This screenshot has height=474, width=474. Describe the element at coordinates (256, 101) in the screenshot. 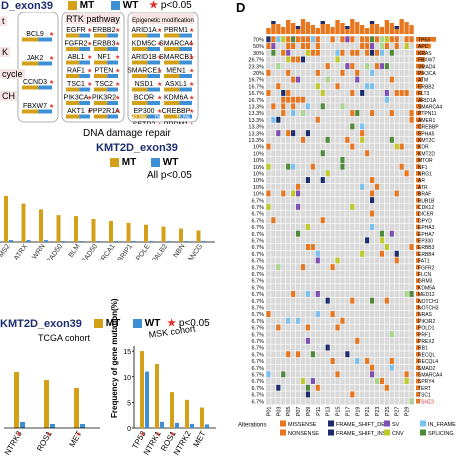

I see `gene-frequency: 16.7%` at that location.